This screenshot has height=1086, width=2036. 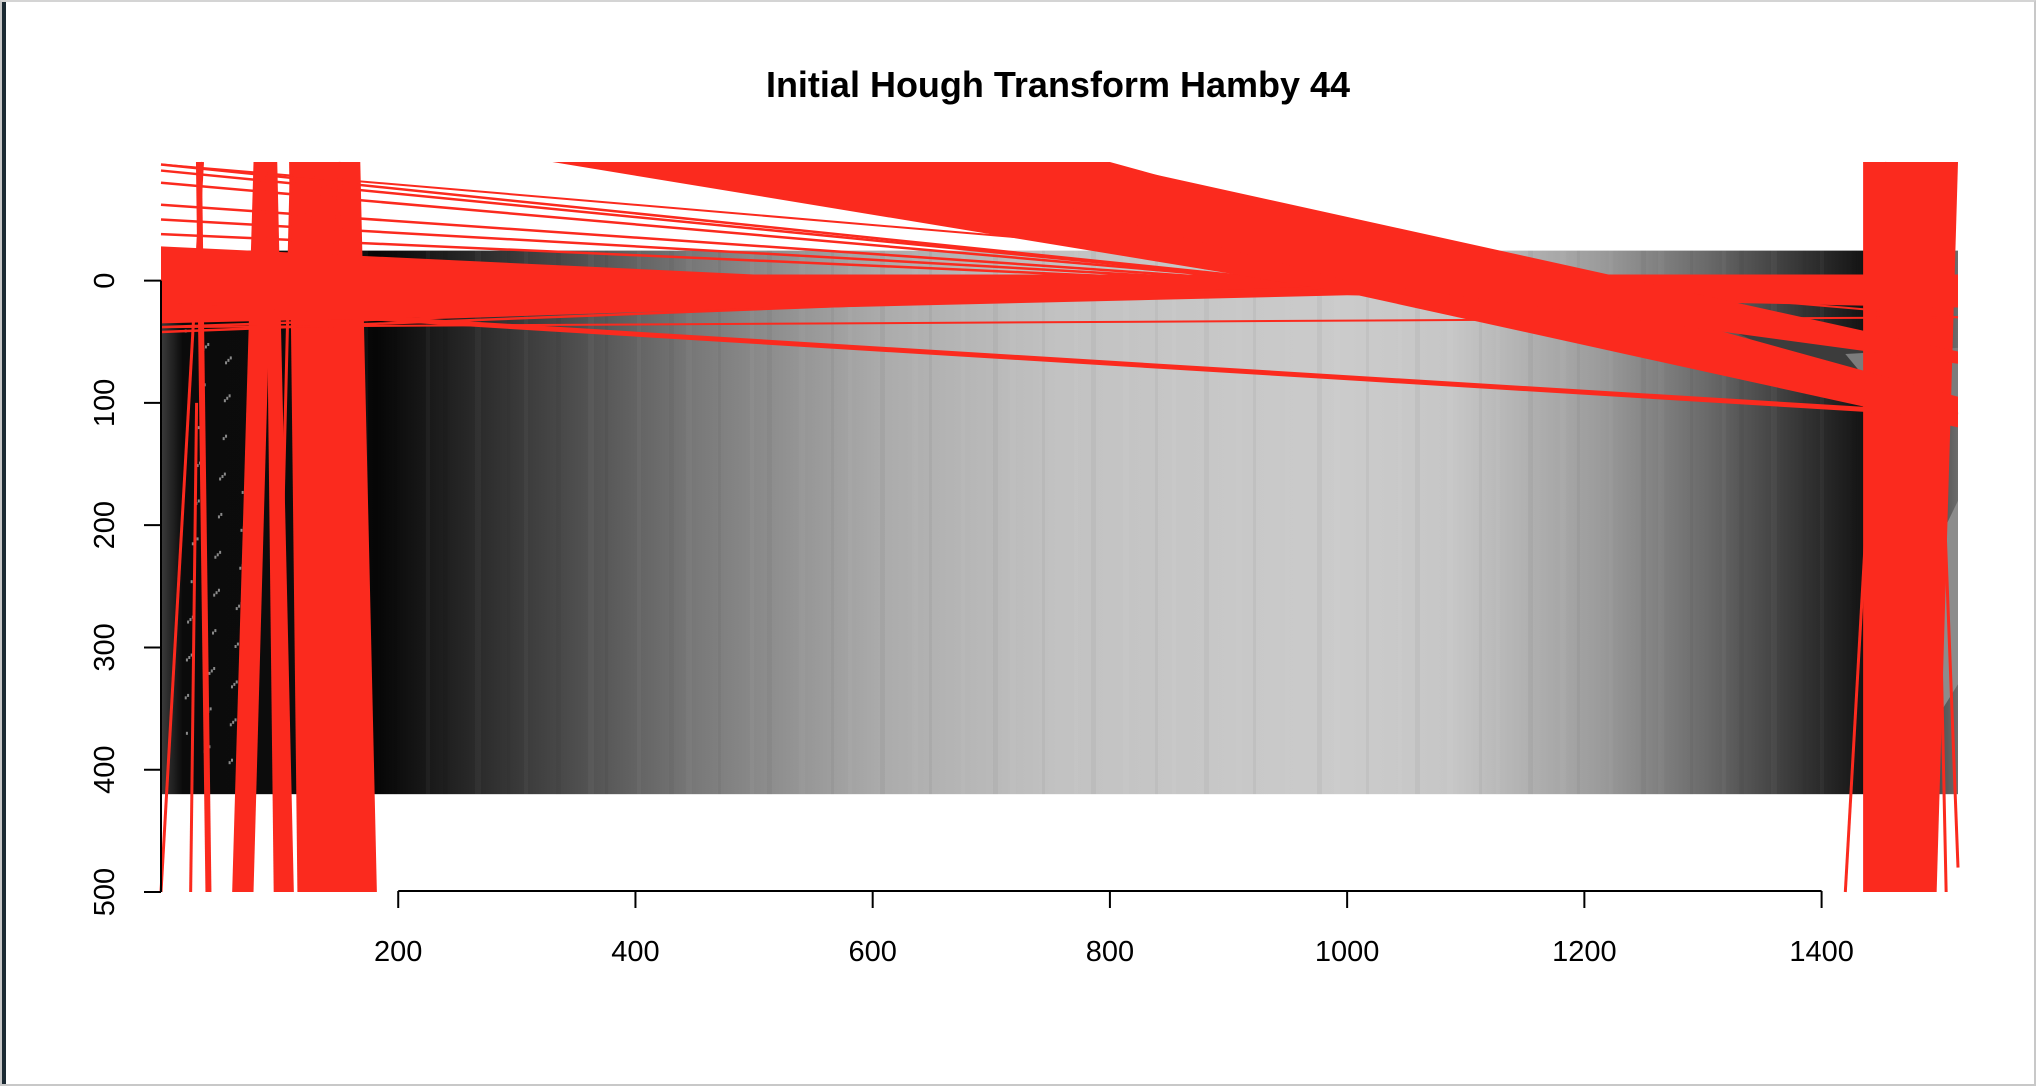 What do you see at coordinates (1821, 952) in the screenshot?
I see `x-tick-label: 1400` at bounding box center [1821, 952].